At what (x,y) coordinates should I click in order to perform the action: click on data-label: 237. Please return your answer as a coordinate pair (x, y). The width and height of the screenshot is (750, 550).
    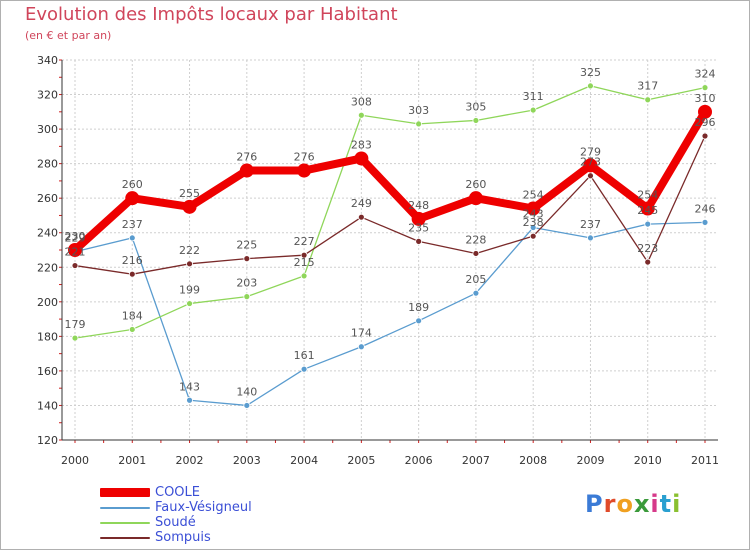
    Looking at the image, I should click on (132, 224).